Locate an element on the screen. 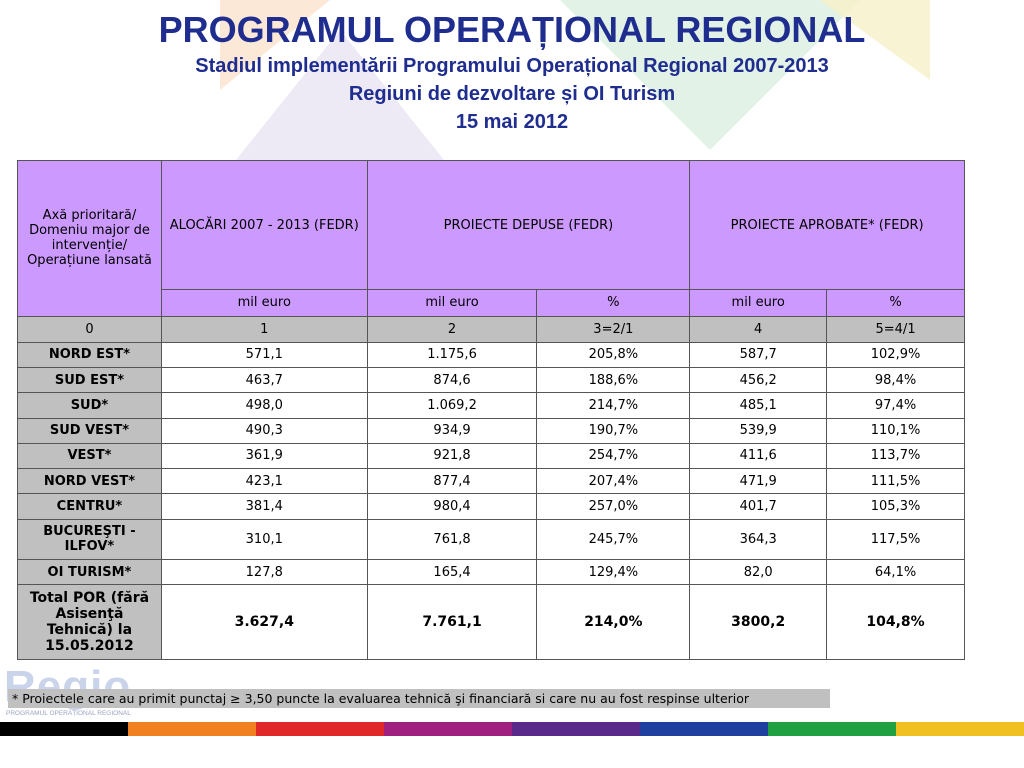  submitted-pct-cell: 257,0% is located at coordinates (613, 506).